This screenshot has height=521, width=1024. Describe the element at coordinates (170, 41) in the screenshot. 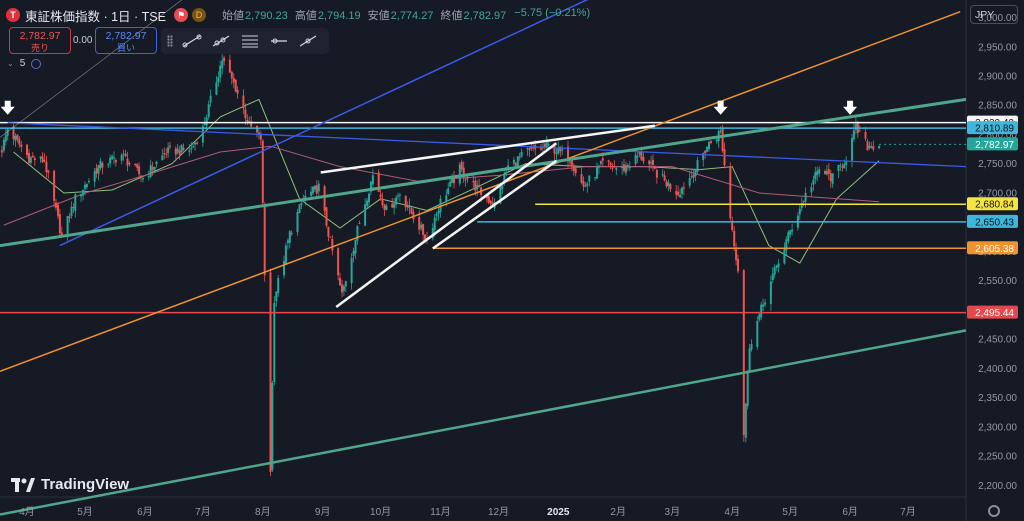

I see `drag-handle-icon` at that location.